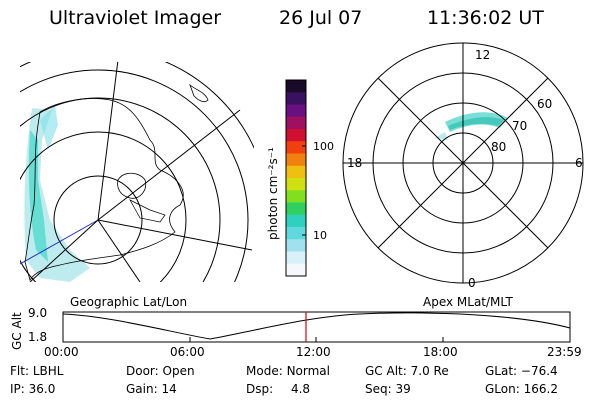 The height and width of the screenshot is (400, 600). I want to click on info-gain: Gain: 14, so click(151, 389).